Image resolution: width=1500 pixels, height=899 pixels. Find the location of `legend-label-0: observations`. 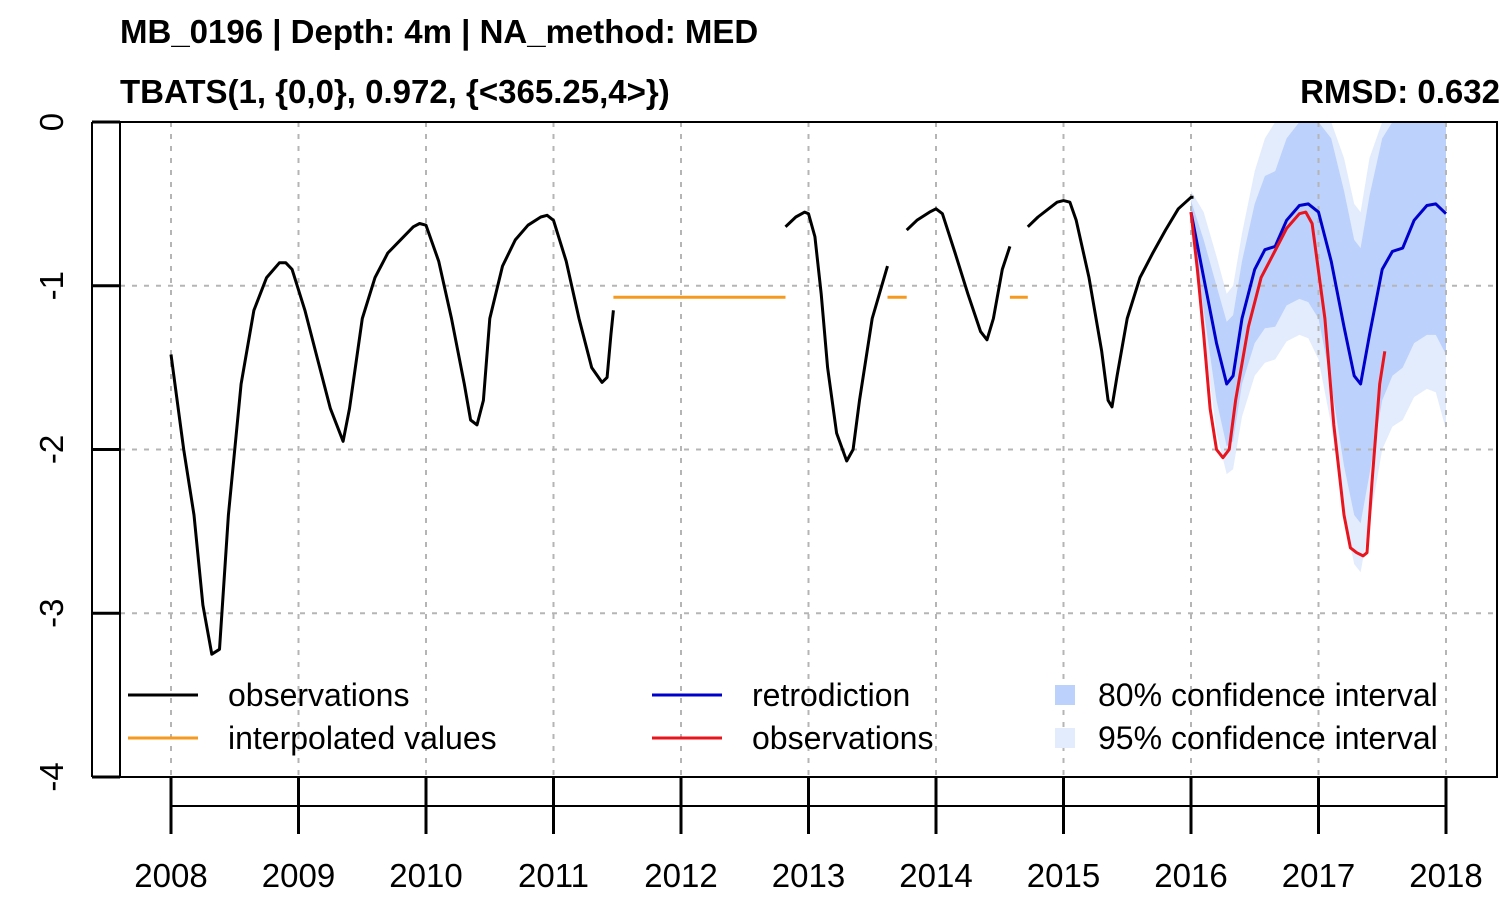

legend-label-0: observations is located at coordinates (318, 695).